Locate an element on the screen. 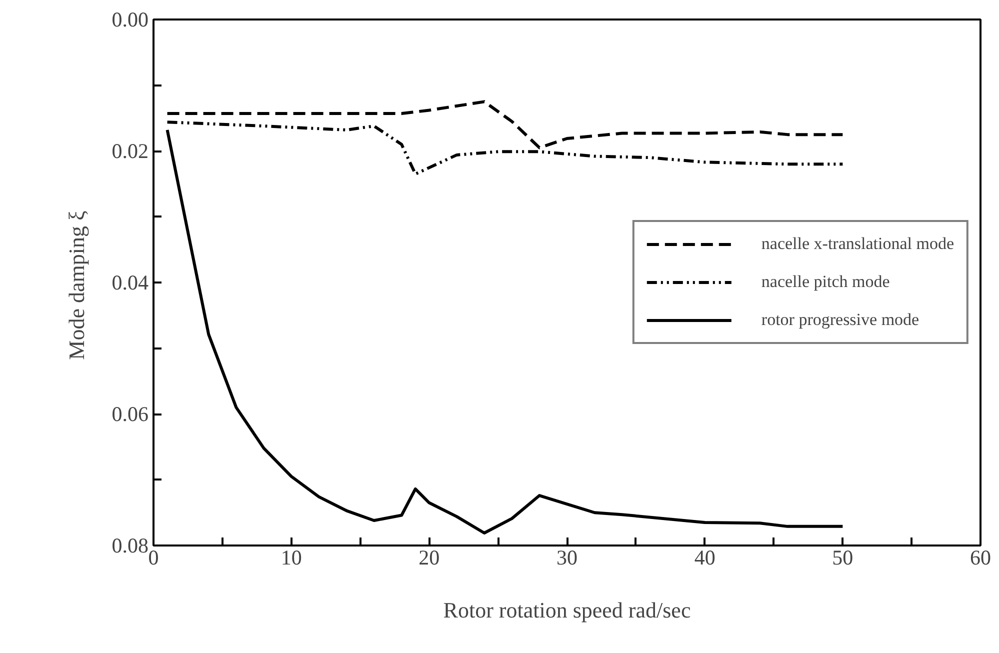 The width and height of the screenshot is (999, 653). x-tick-label: 60 is located at coordinates (980, 558).